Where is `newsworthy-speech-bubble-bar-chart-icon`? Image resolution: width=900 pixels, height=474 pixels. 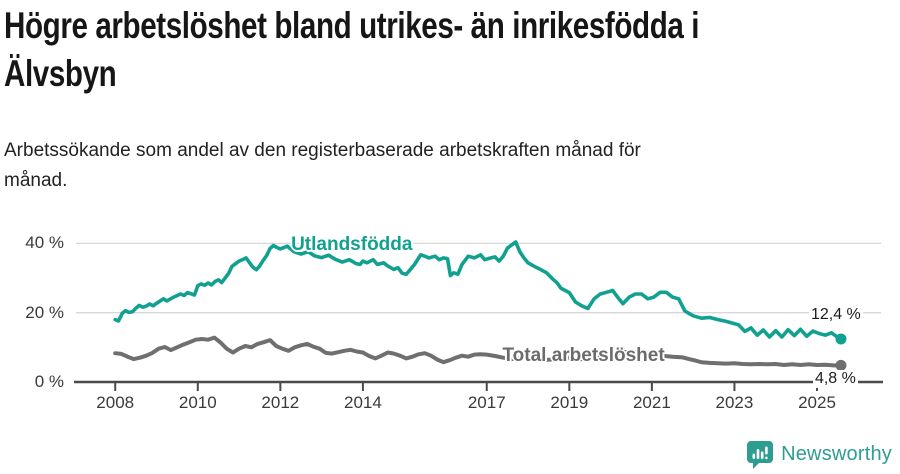 newsworthy-speech-bubble-bar-chart-icon is located at coordinates (760, 455).